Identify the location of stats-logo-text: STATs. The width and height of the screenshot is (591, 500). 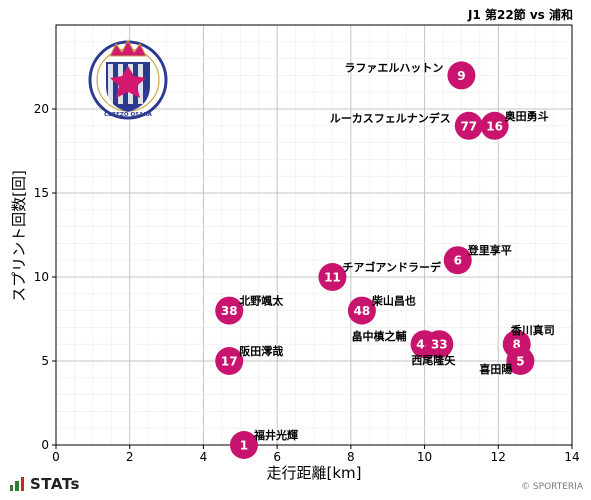
(55, 484).